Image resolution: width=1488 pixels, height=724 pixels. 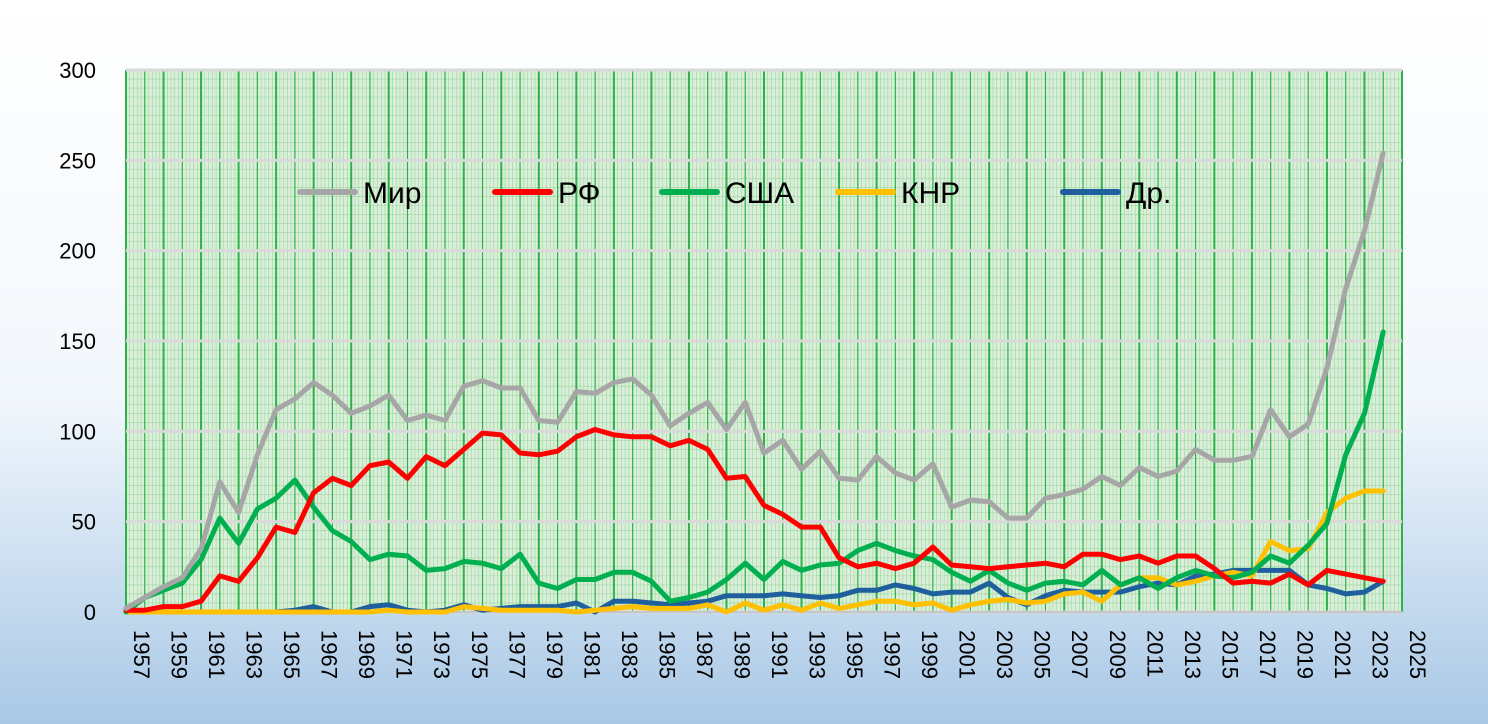 I want to click on x-tick-label: 1957, so click(x=141, y=654).